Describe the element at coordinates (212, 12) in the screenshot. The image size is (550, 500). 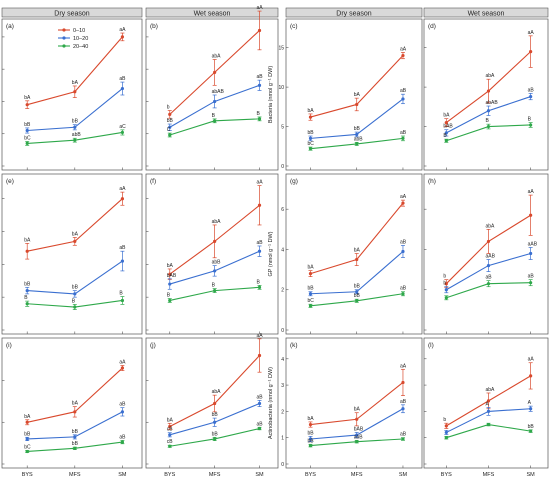
I see `header-left-wet-bg` at that location.